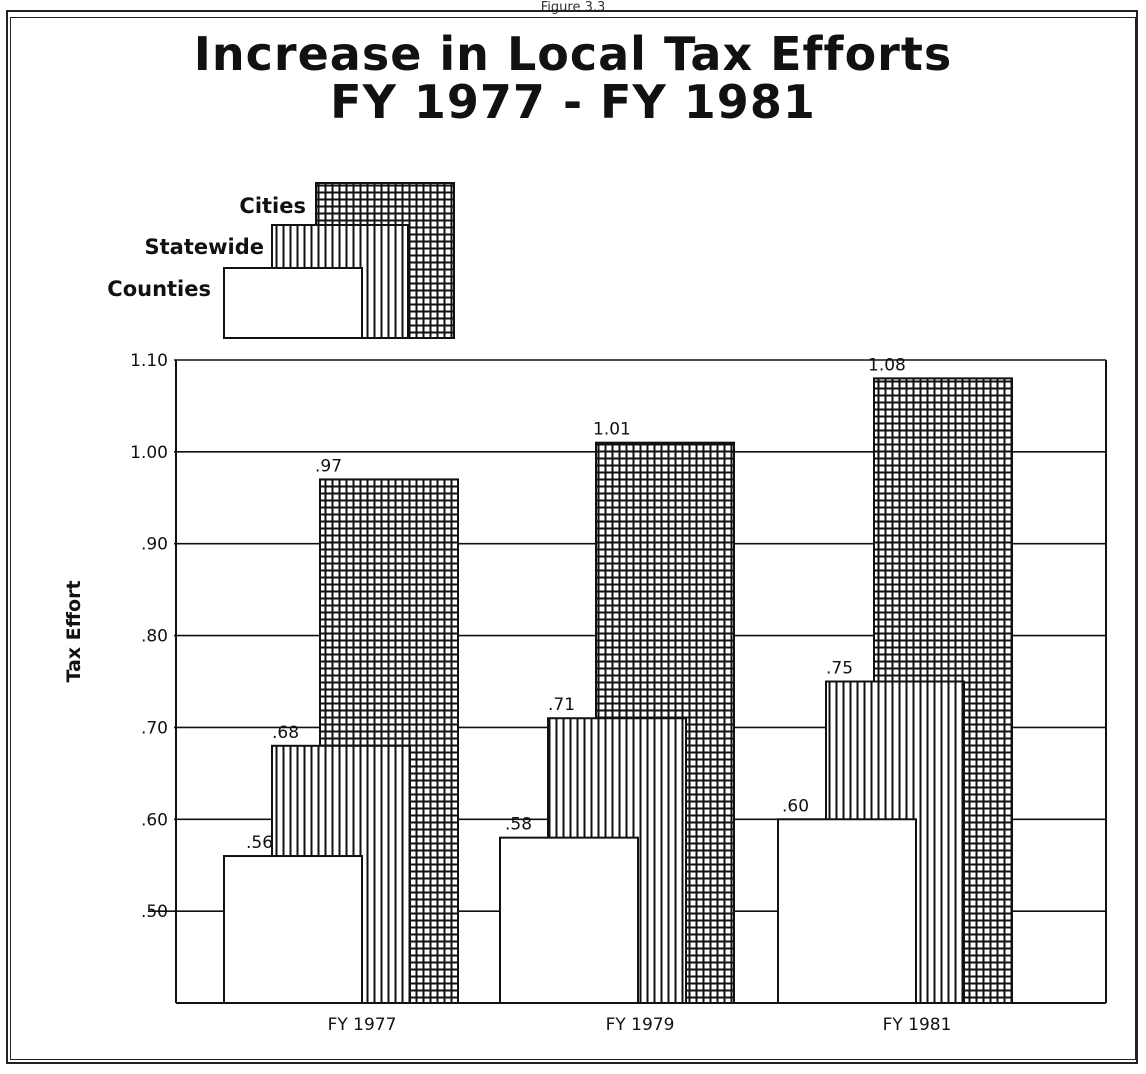 The image size is (1146, 1074). I want to click on legend-label-cities: Cities, so click(272, 206).